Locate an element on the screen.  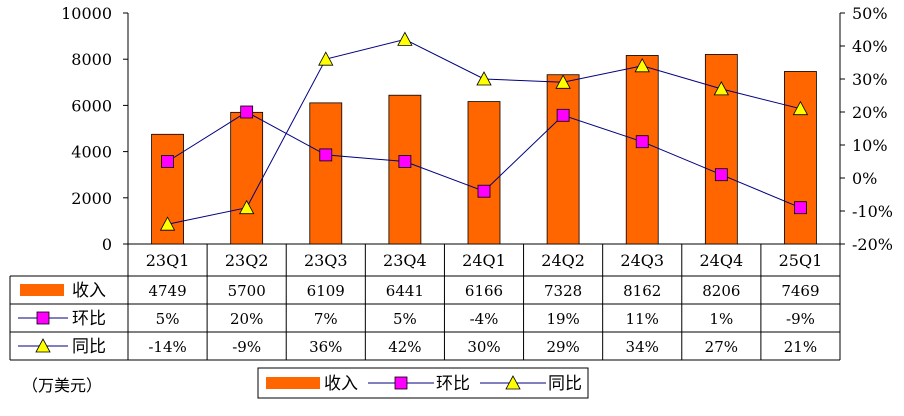
right-tick-label: 30% is located at coordinates (870, 79).